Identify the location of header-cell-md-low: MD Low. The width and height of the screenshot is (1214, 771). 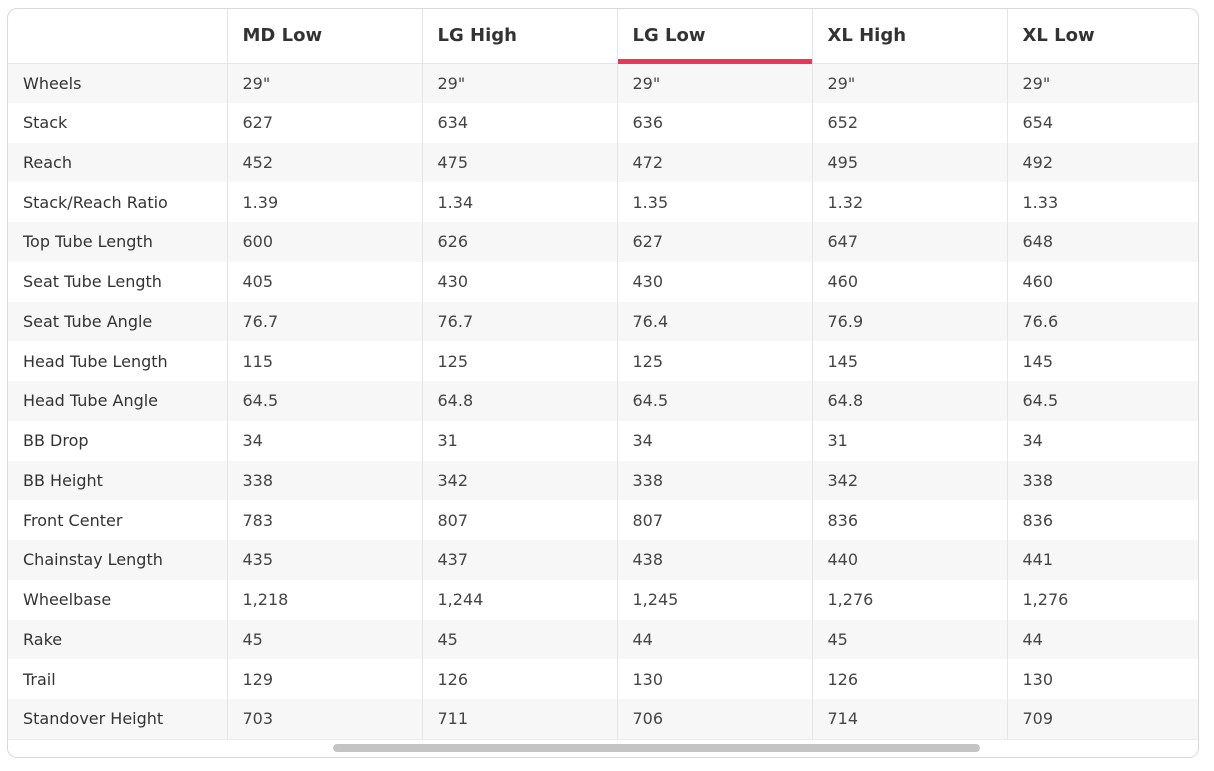
(324, 36).